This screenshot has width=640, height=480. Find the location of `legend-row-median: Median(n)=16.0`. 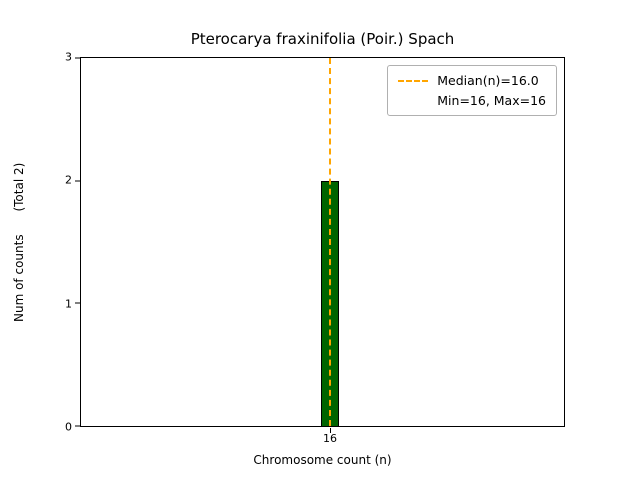

legend-row-median: Median(n)=16.0 is located at coordinates (472, 80).